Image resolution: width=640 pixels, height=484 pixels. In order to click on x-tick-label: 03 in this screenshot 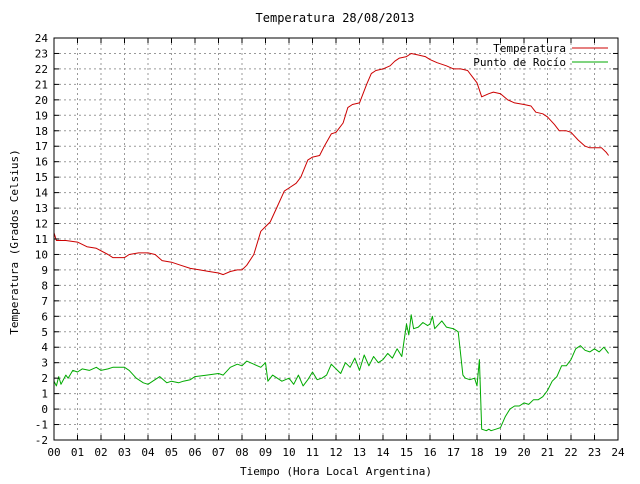, I will do `click(124, 452)`.